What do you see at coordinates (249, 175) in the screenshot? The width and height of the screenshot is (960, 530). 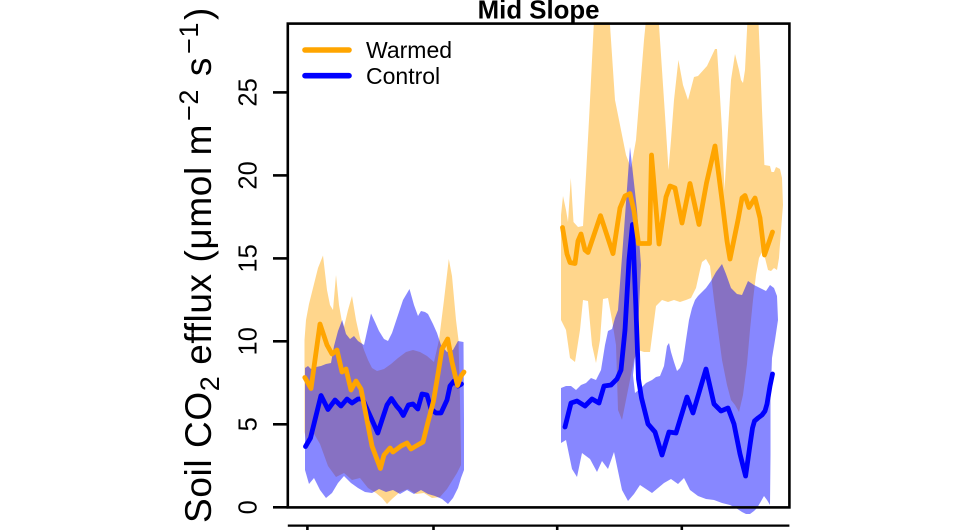 I see `svg-text: 20` at bounding box center [249, 175].